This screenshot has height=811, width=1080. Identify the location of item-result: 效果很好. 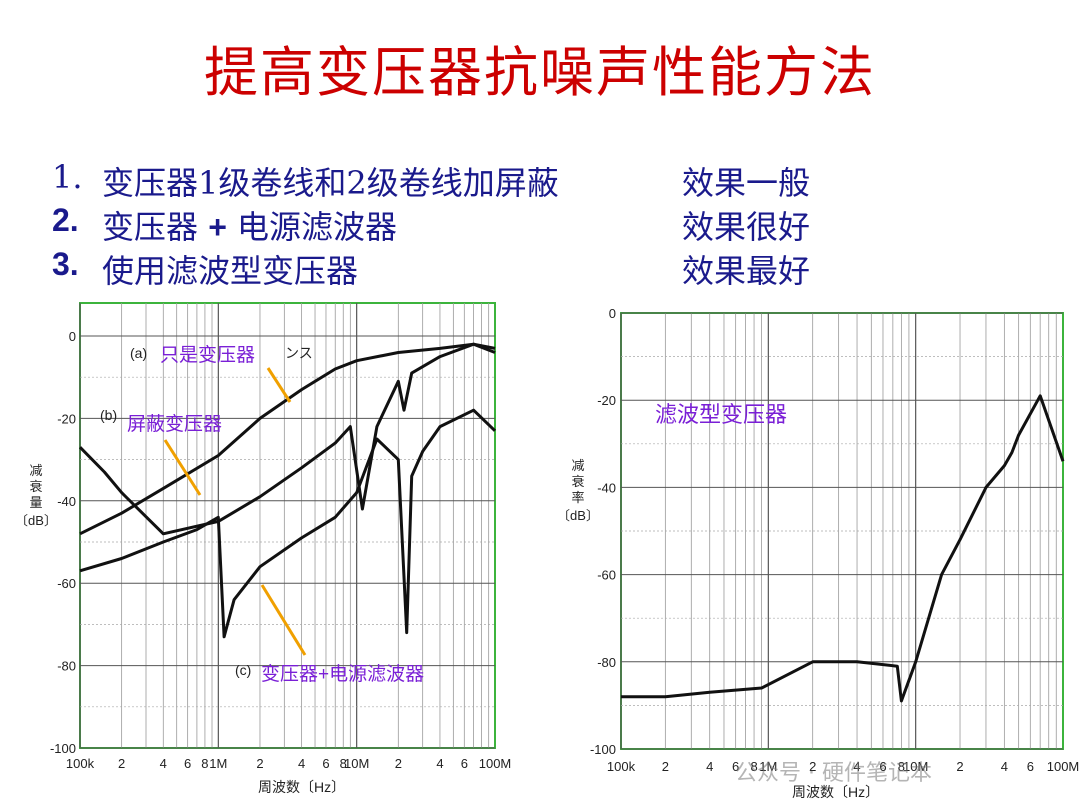
(746, 227).